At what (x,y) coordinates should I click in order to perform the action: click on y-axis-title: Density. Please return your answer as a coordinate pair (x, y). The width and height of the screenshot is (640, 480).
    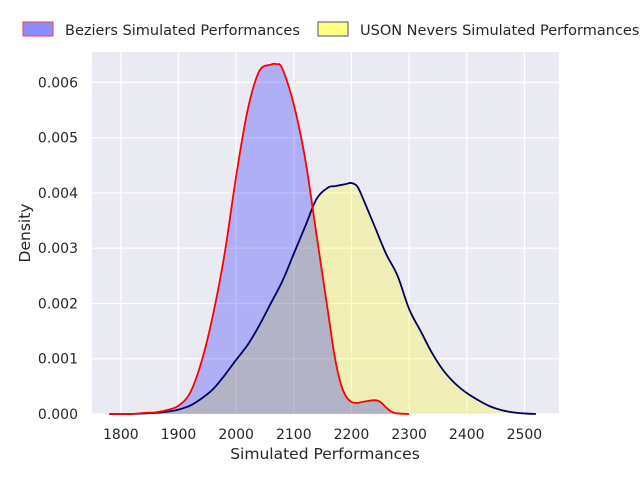
    Looking at the image, I should click on (25, 233).